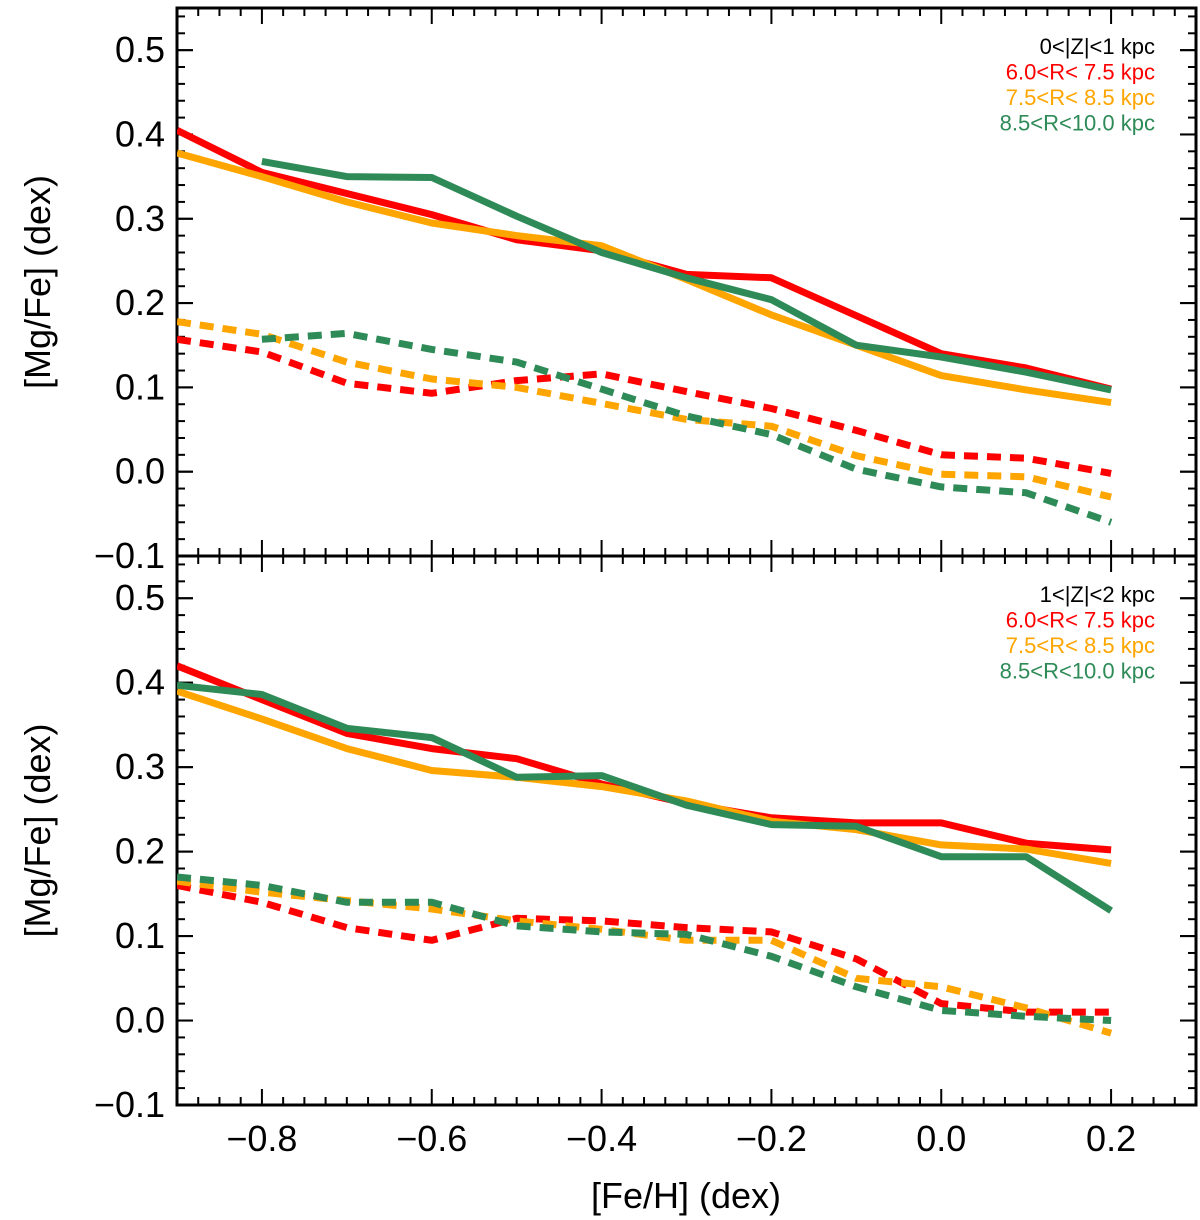  What do you see at coordinates (1111, 1138) in the screenshot?
I see `x-tick-label: 0.2` at bounding box center [1111, 1138].